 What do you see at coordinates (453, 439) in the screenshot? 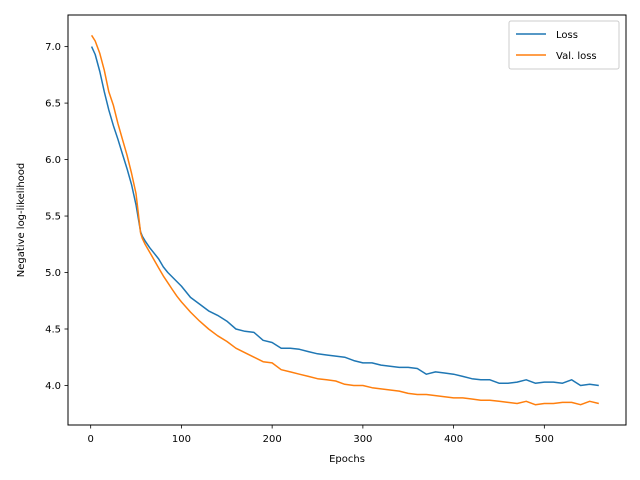
I see `x-tick-label: 400` at bounding box center [453, 439].